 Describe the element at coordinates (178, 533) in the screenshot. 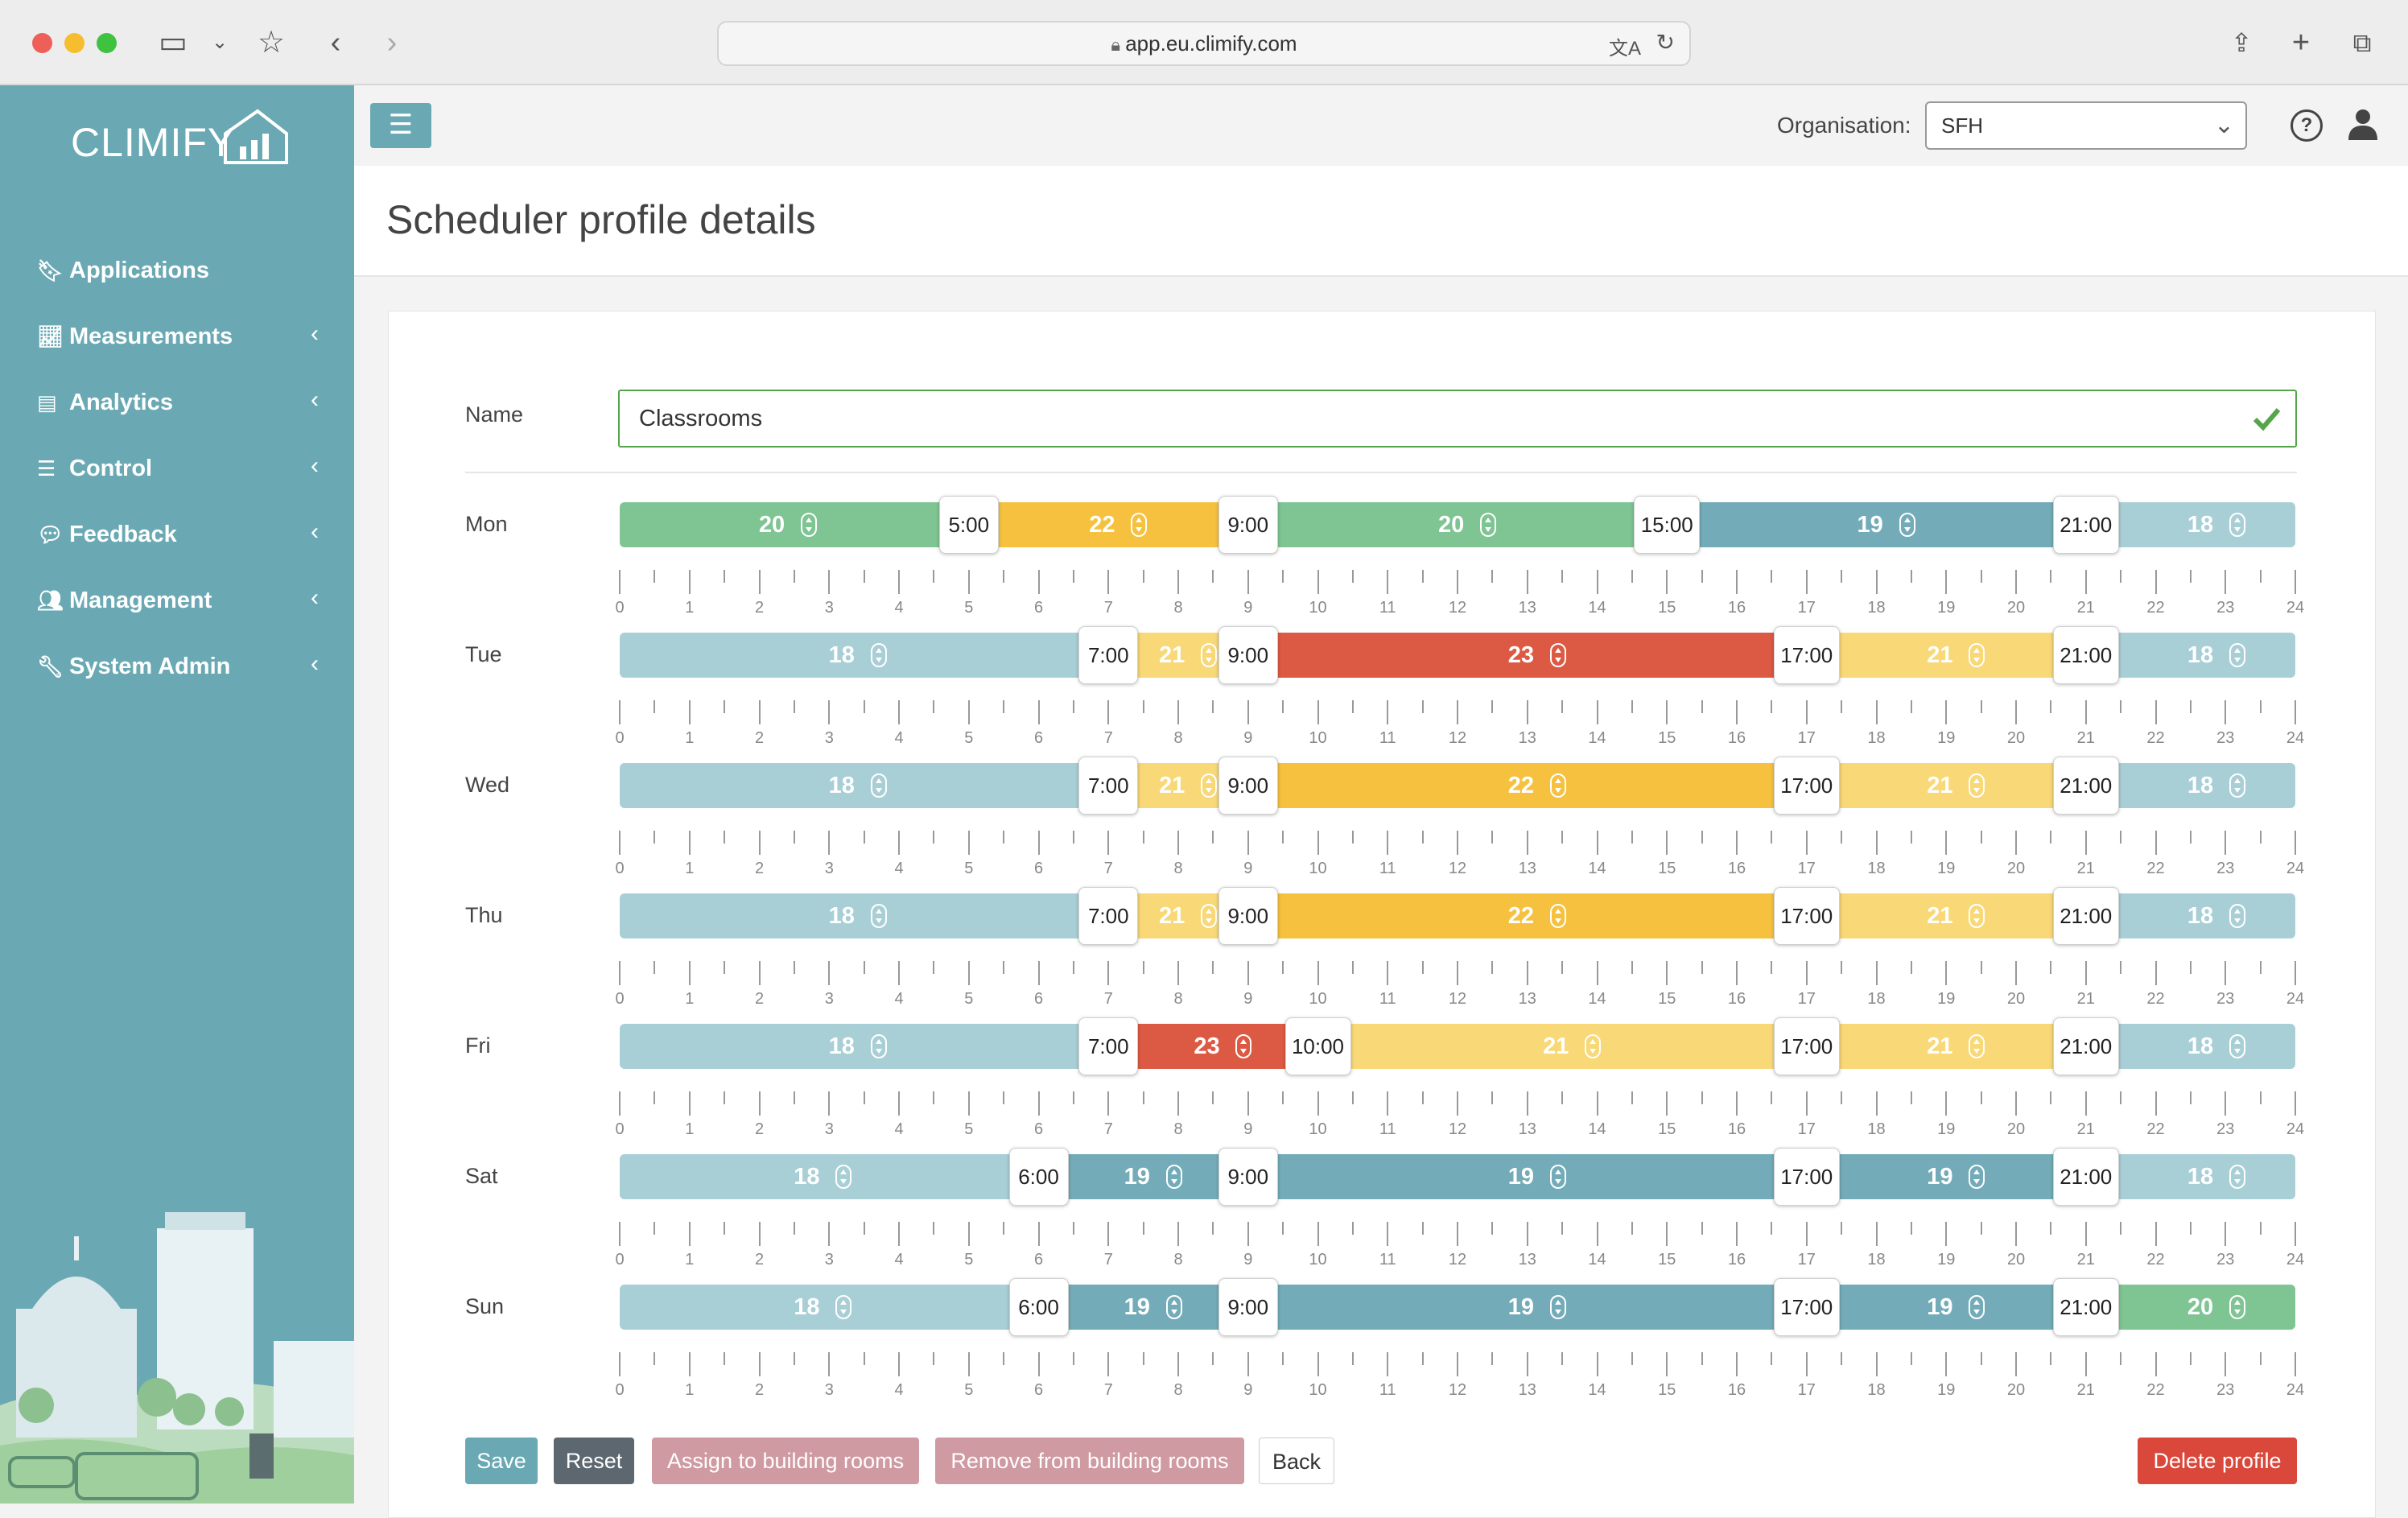

I see `sidebar-item-feedback: 💬︎ Feedback ‹` at that location.